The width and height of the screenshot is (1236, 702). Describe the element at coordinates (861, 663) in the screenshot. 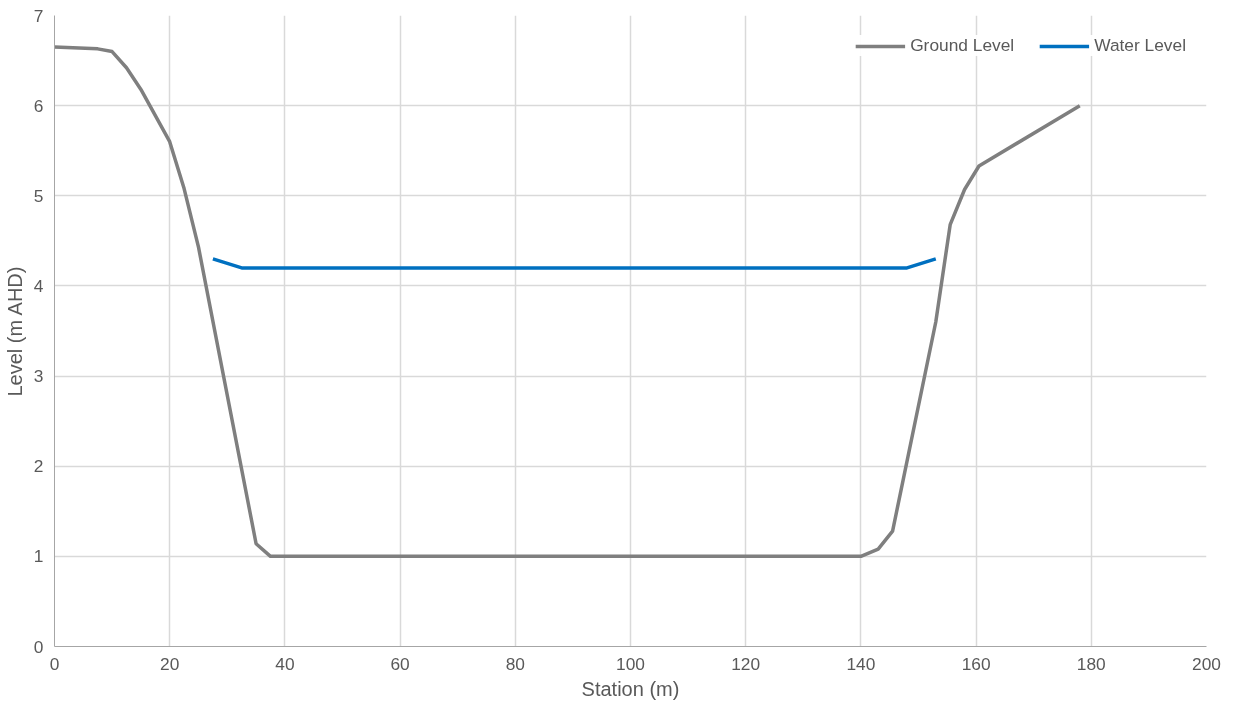

I see `x-tick-label: 140` at that location.